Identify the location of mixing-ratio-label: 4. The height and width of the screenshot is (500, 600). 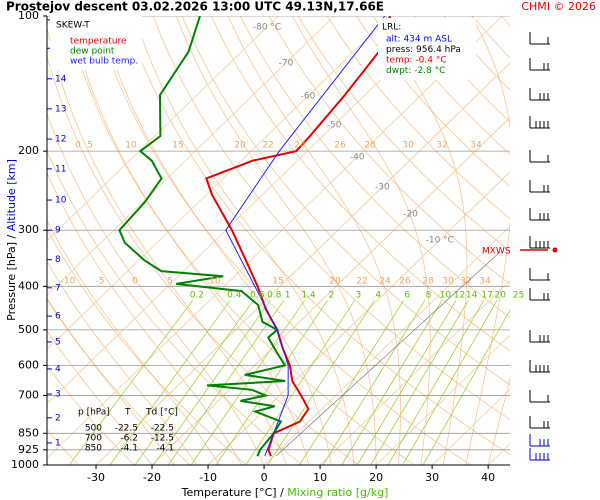
(378, 296).